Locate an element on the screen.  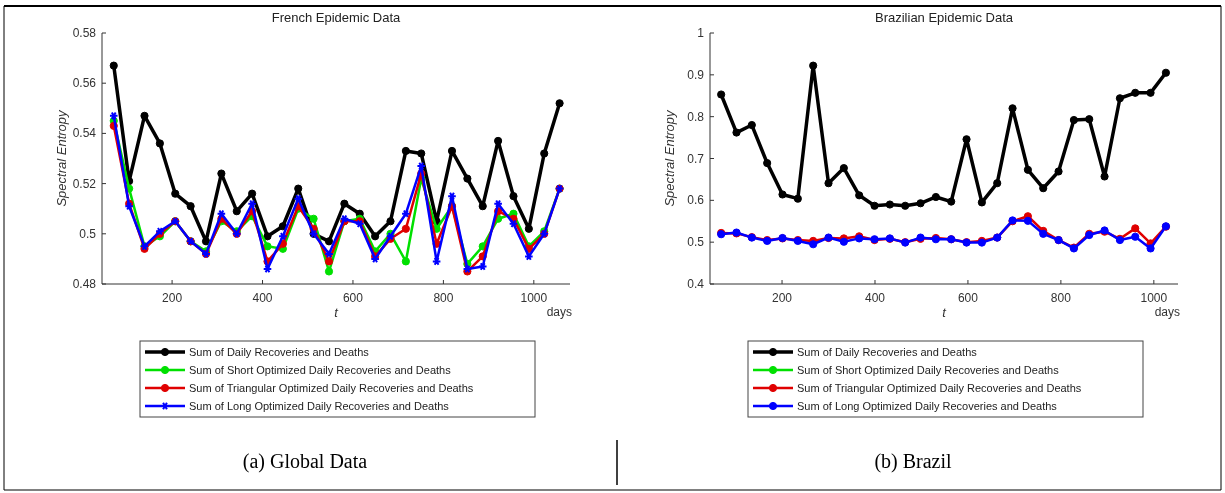
y-tick-label: 0.4 is located at coordinates (696, 284).